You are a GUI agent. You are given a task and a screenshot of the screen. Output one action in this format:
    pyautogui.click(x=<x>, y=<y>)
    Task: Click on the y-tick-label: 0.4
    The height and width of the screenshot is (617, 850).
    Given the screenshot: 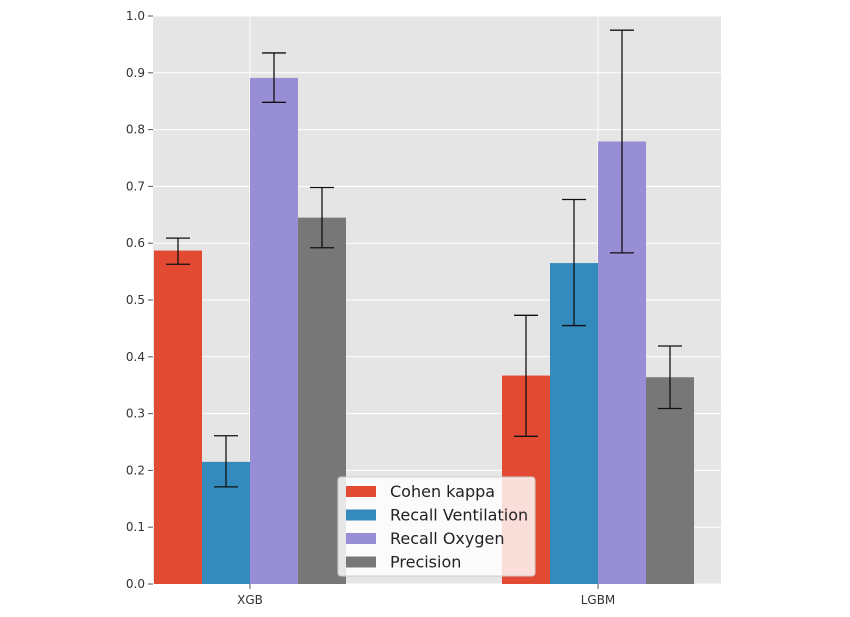 What is the action you would take?
    pyautogui.click(x=135, y=357)
    